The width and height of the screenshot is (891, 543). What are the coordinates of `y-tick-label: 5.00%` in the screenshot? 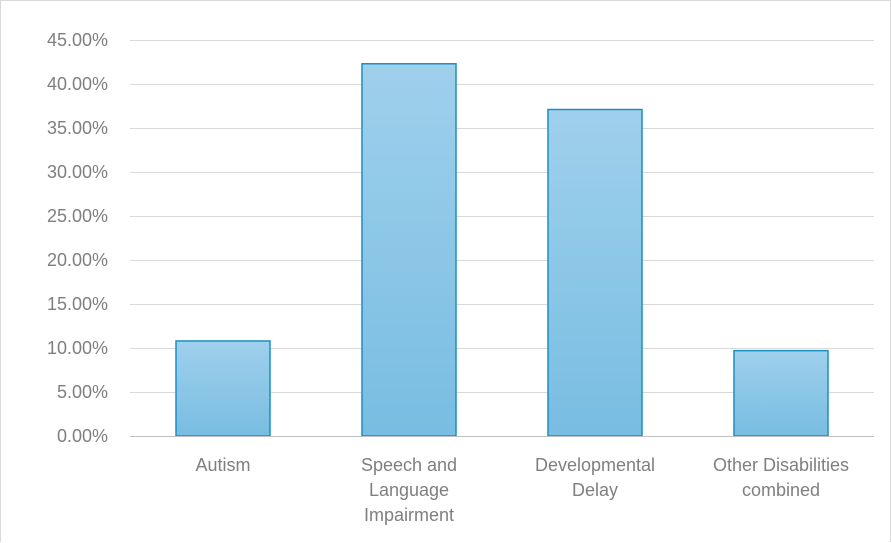 It's located at (82, 392).